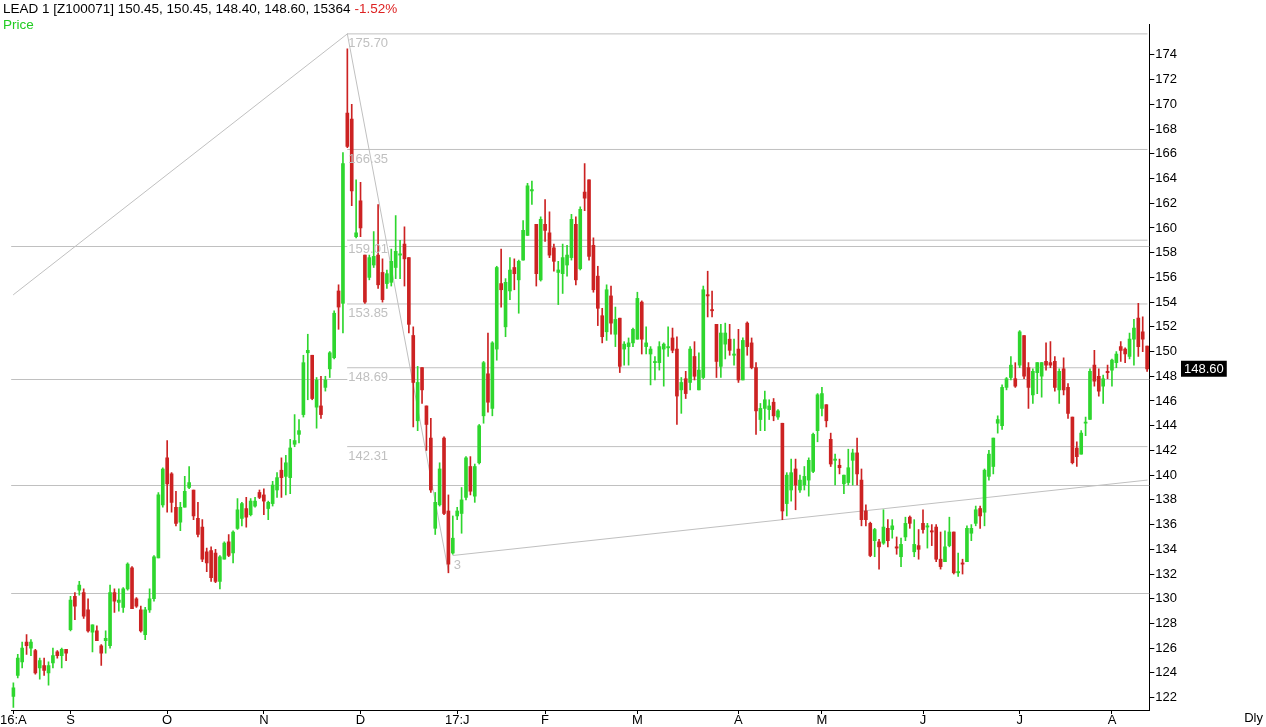  Describe the element at coordinates (1166, 178) in the screenshot. I see `y-tick-label: 164` at that location.